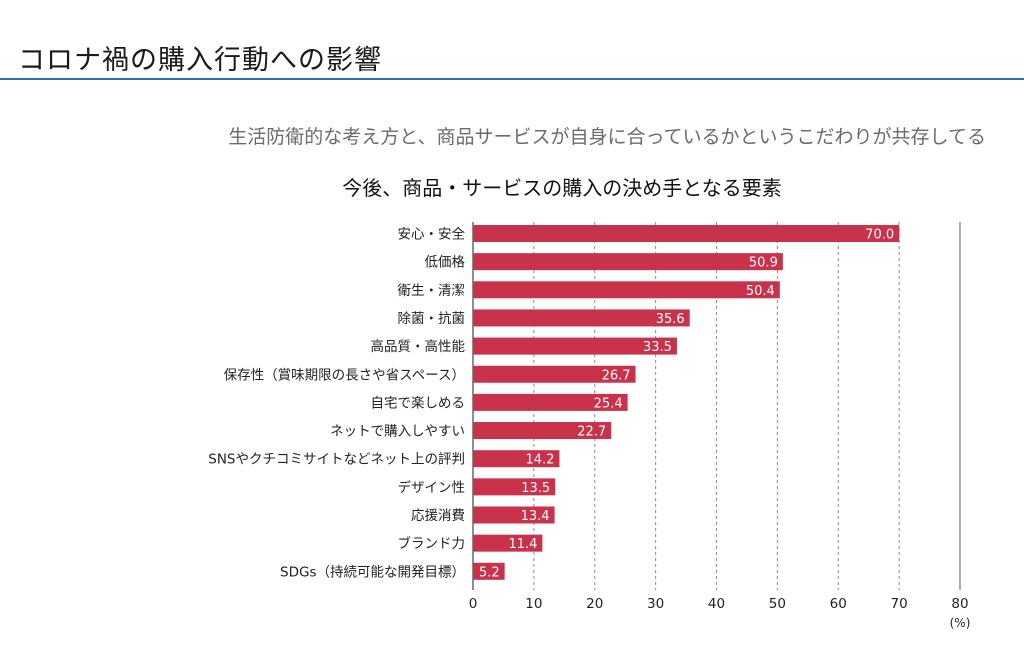 This screenshot has width=1024, height=646. Describe the element at coordinates (959, 604) in the screenshot. I see `x-tick-label: 80` at that location.